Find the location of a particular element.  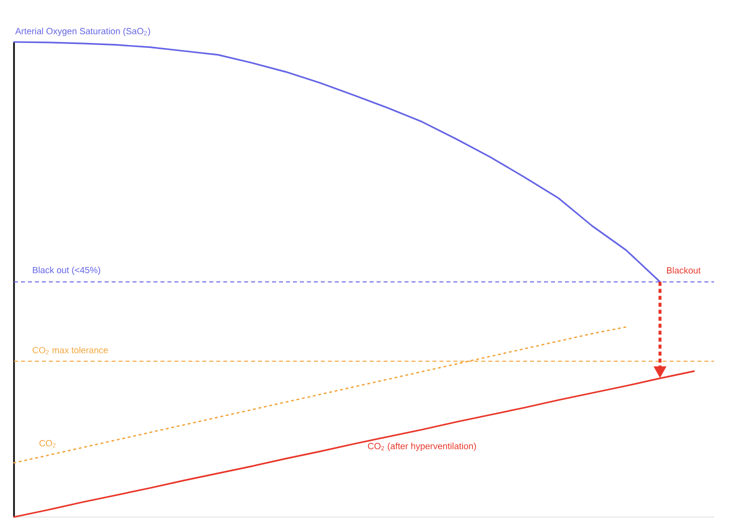

series-label: CO$_{2}$ is located at coordinates (47, 444).